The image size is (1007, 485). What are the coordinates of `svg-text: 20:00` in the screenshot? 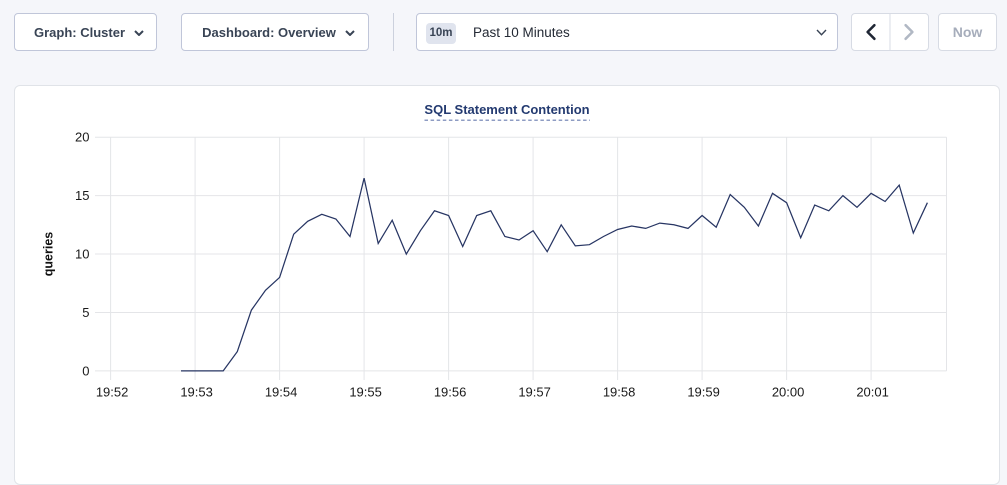 It's located at (788, 392).